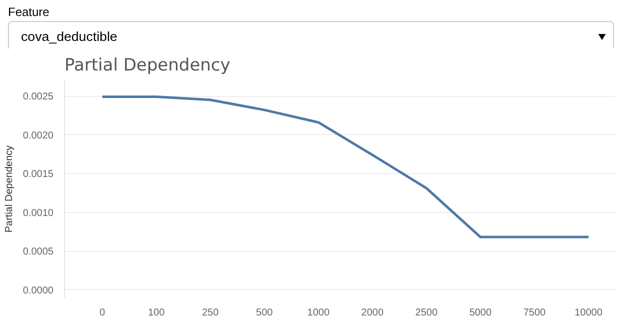  What do you see at coordinates (157, 313) in the screenshot?
I see `x-tick-label: 100` at bounding box center [157, 313].